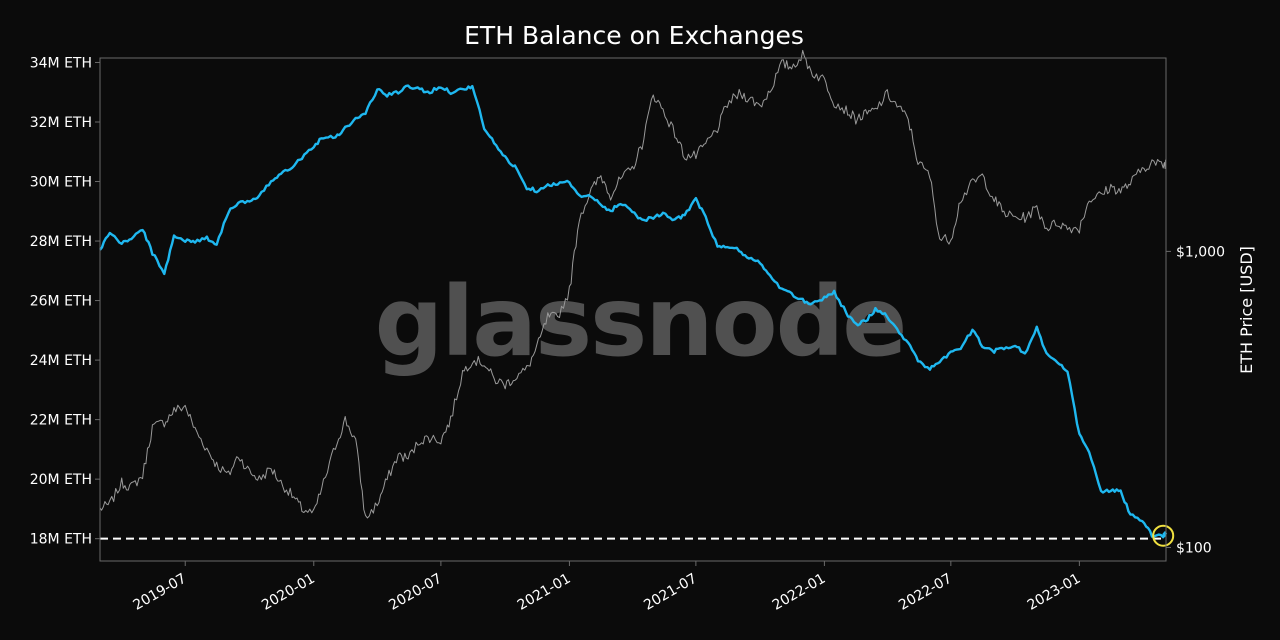 The image size is (1280, 640). Describe the element at coordinates (61, 480) in the screenshot. I see `left-tick-label: 20M ETH` at that location.